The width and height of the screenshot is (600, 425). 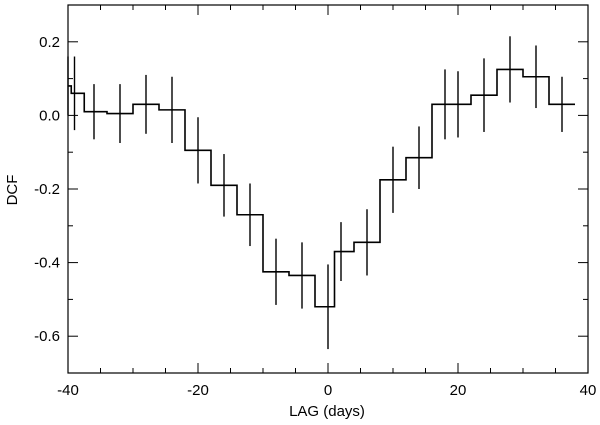 I want to click on x-tick-label: 40, so click(x=588, y=390).